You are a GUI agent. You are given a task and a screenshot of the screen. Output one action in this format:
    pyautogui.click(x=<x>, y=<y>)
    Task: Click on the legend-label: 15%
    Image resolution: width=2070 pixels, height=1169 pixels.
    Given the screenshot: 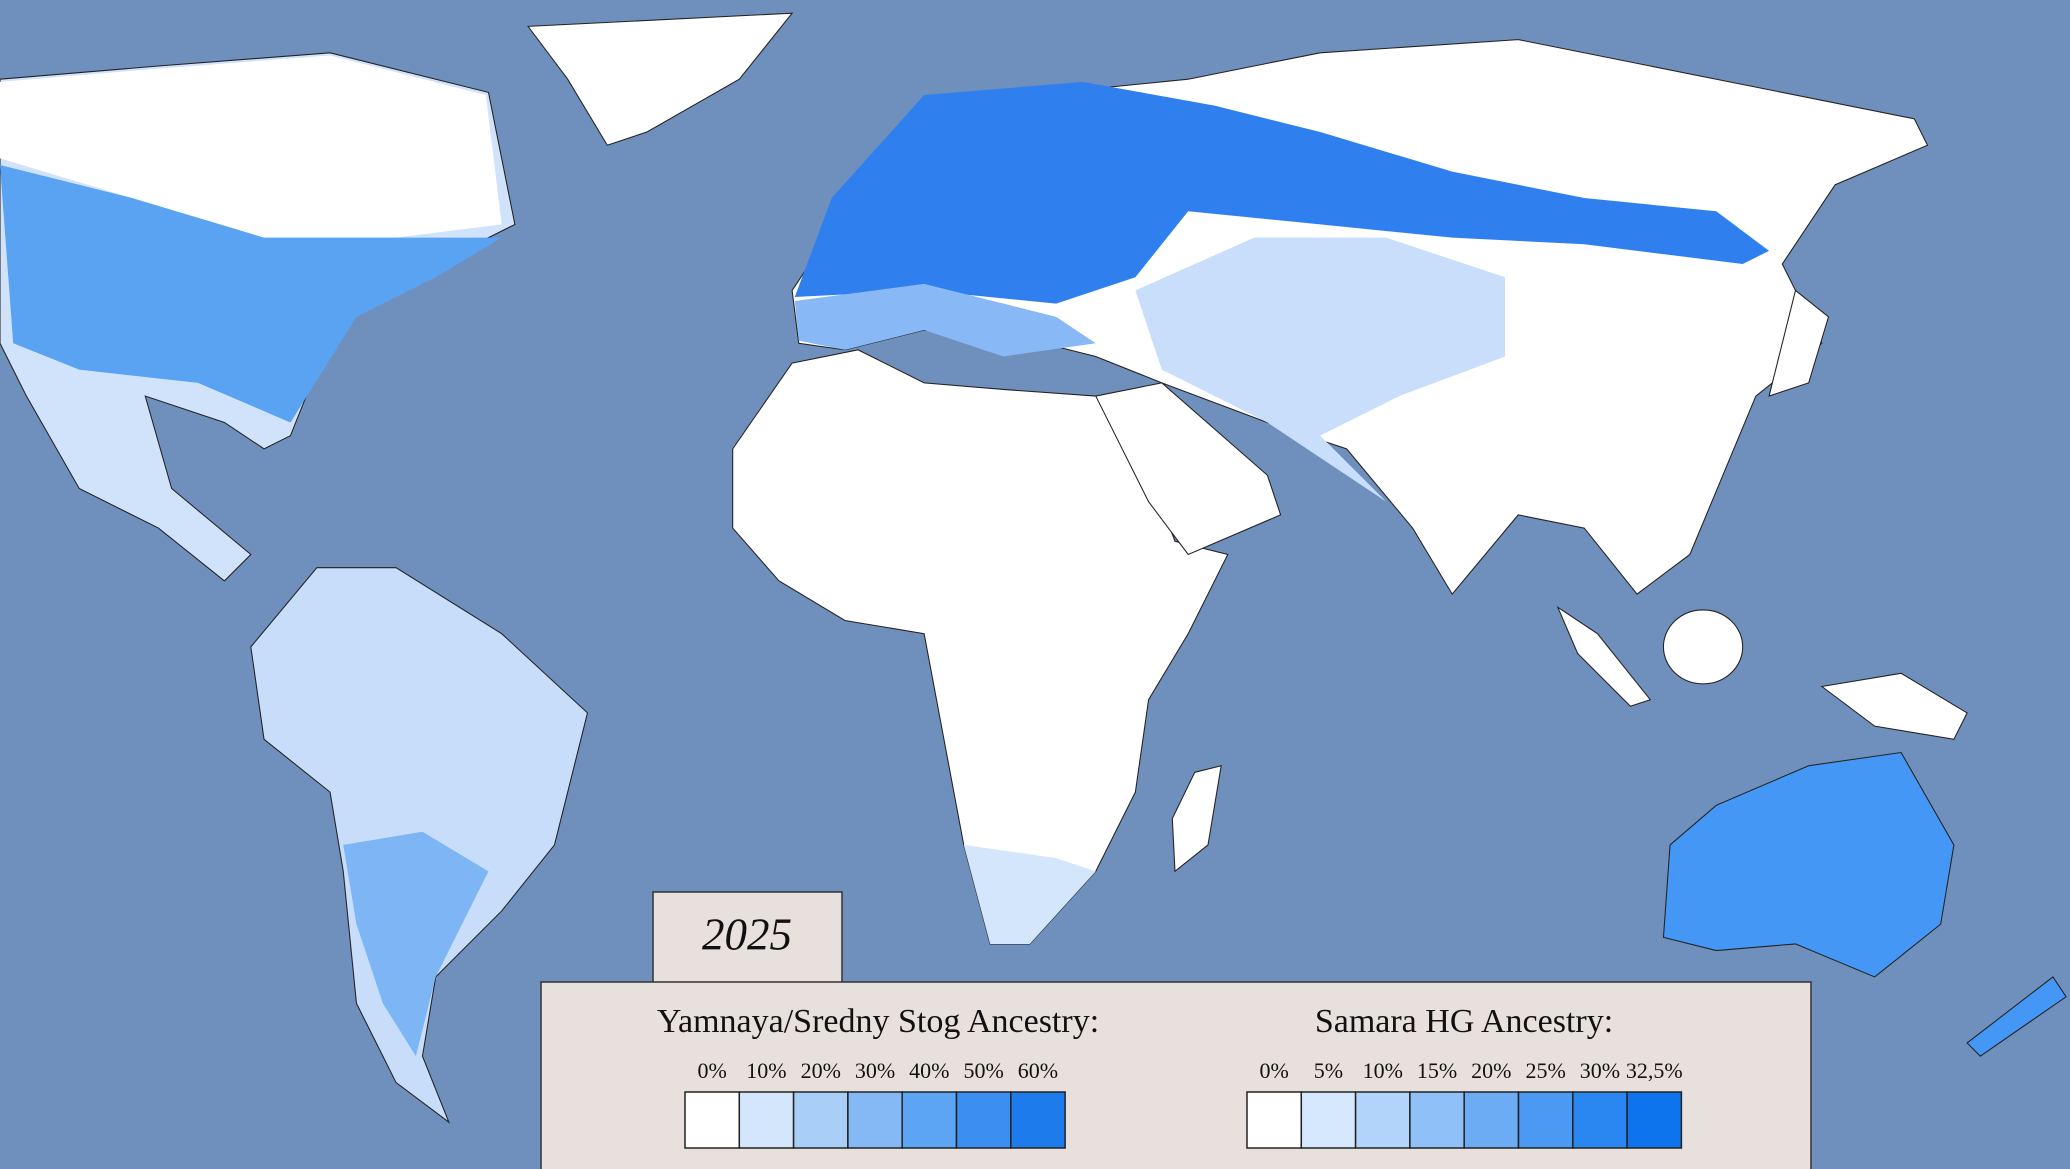 What is the action you would take?
    pyautogui.click(x=1437, y=1070)
    